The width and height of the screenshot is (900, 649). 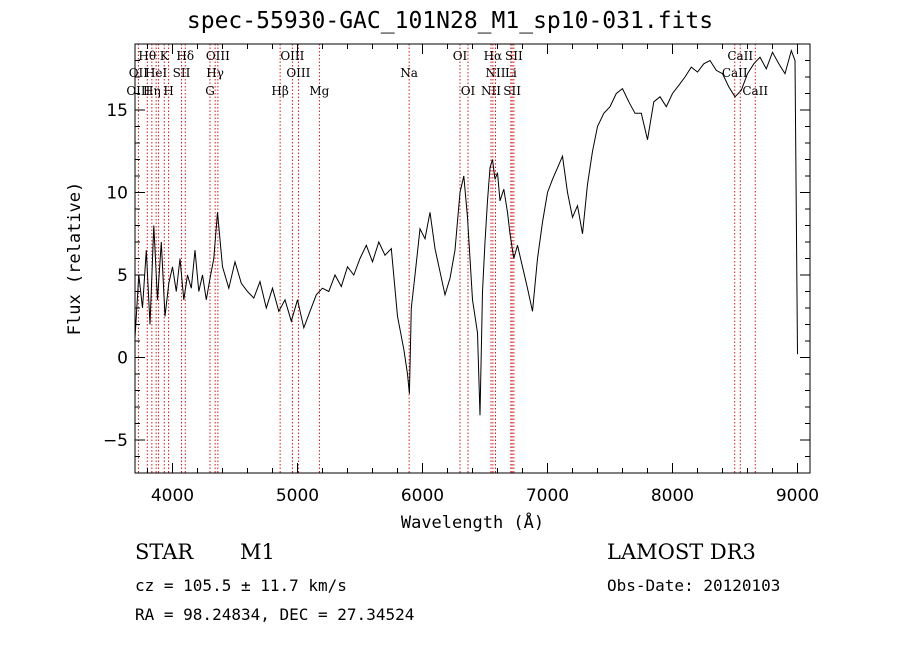 I want to click on x-tick-label: 7000, so click(x=547, y=496).